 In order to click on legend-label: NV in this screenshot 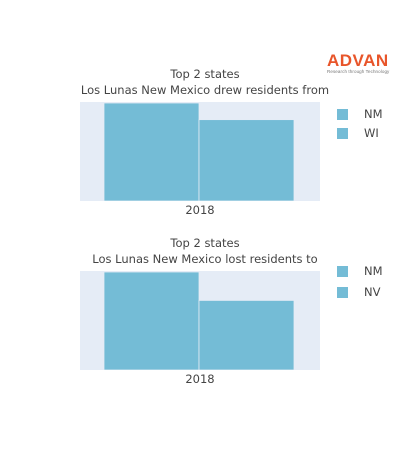, I will do `click(372, 292)`.